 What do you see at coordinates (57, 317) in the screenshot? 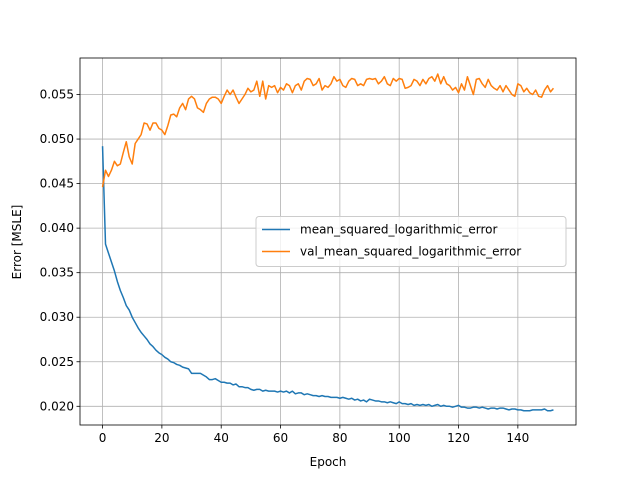
I see `y-tick-label: 0.030` at bounding box center [57, 317].